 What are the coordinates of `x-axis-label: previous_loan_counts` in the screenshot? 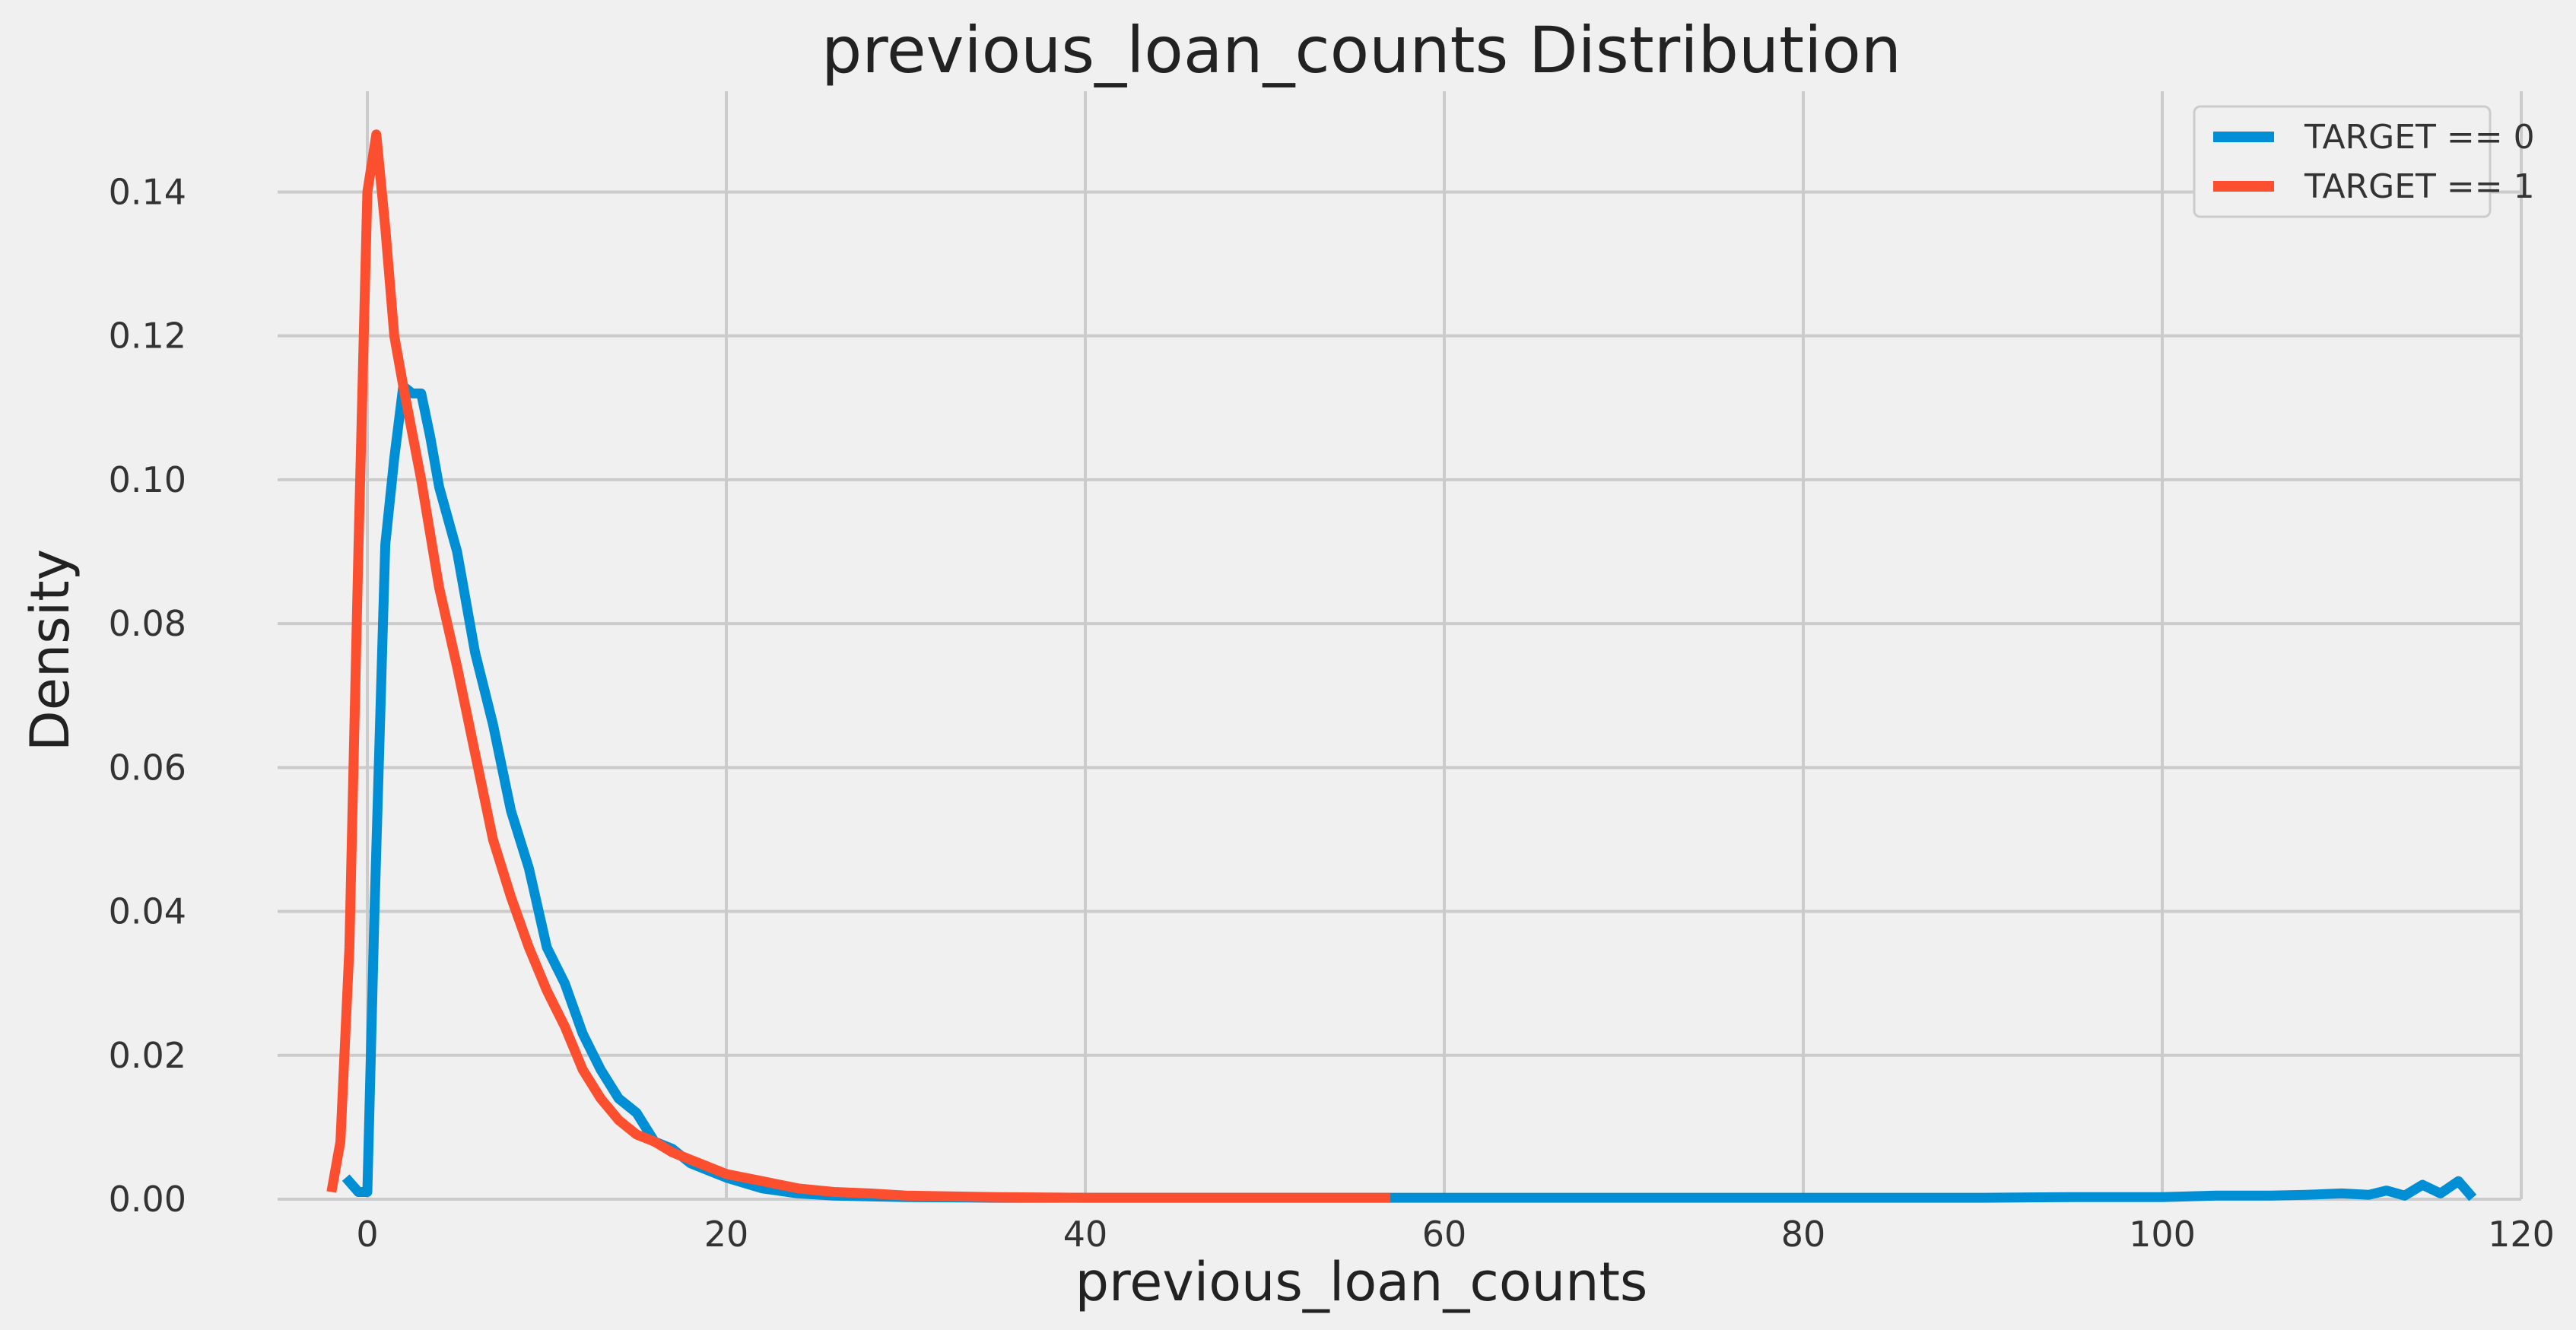 It's located at (1361, 1282).